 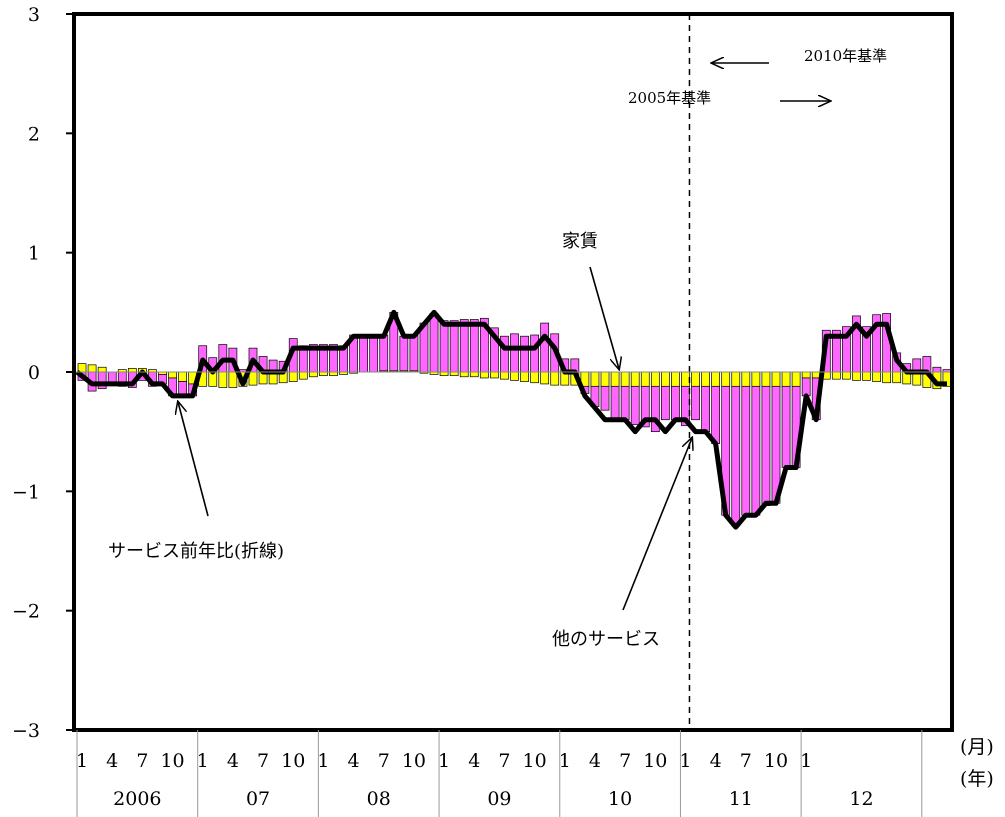 I want to click on annotation-other: 他のサービス, so click(x=606, y=639).